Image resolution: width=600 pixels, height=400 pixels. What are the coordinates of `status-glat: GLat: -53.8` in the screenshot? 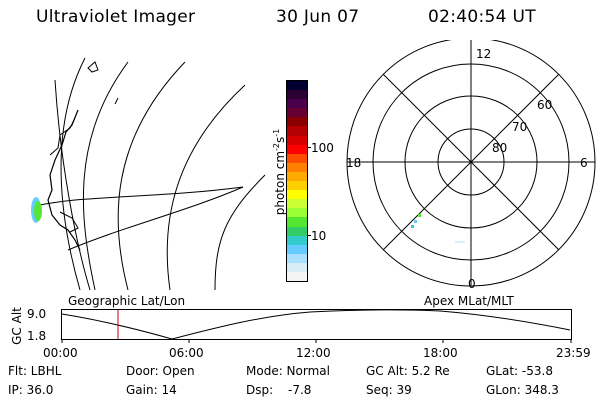 It's located at (519, 371).